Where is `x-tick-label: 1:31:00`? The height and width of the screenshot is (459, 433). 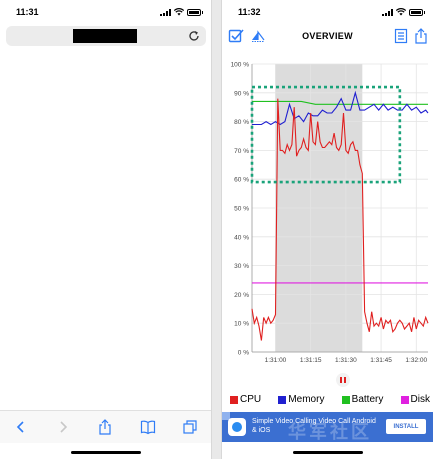 x-tick-label: 1:31:00 is located at coordinates (276, 360).